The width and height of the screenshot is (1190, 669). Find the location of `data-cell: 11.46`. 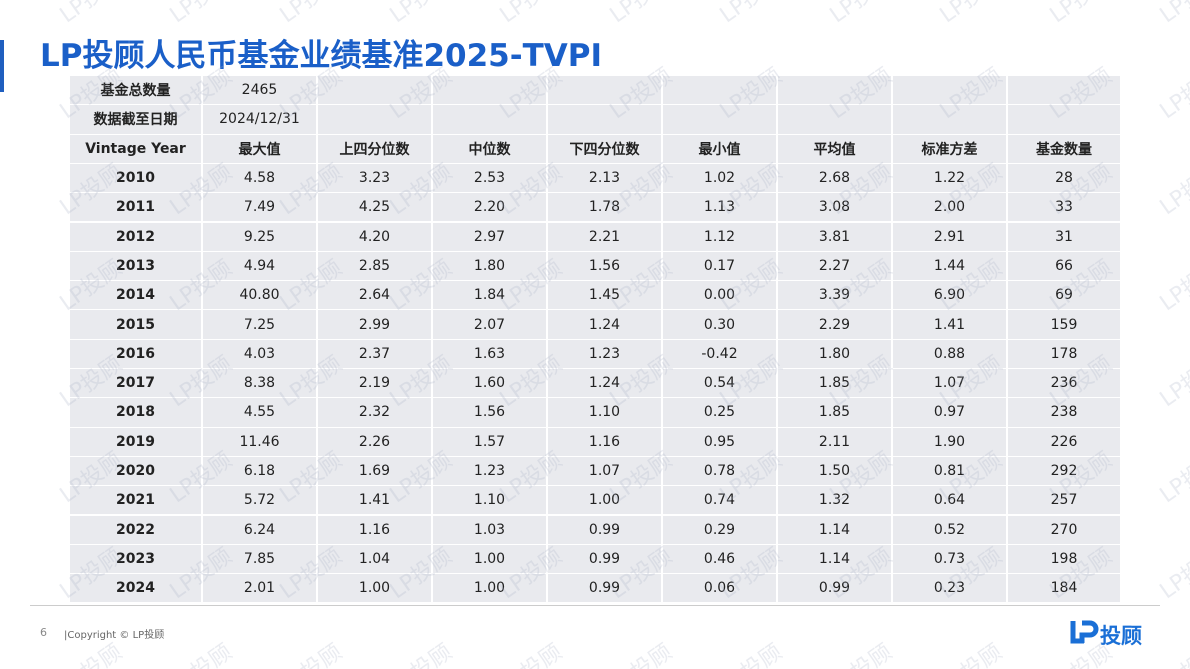

data-cell: 11.46 is located at coordinates (260, 442).